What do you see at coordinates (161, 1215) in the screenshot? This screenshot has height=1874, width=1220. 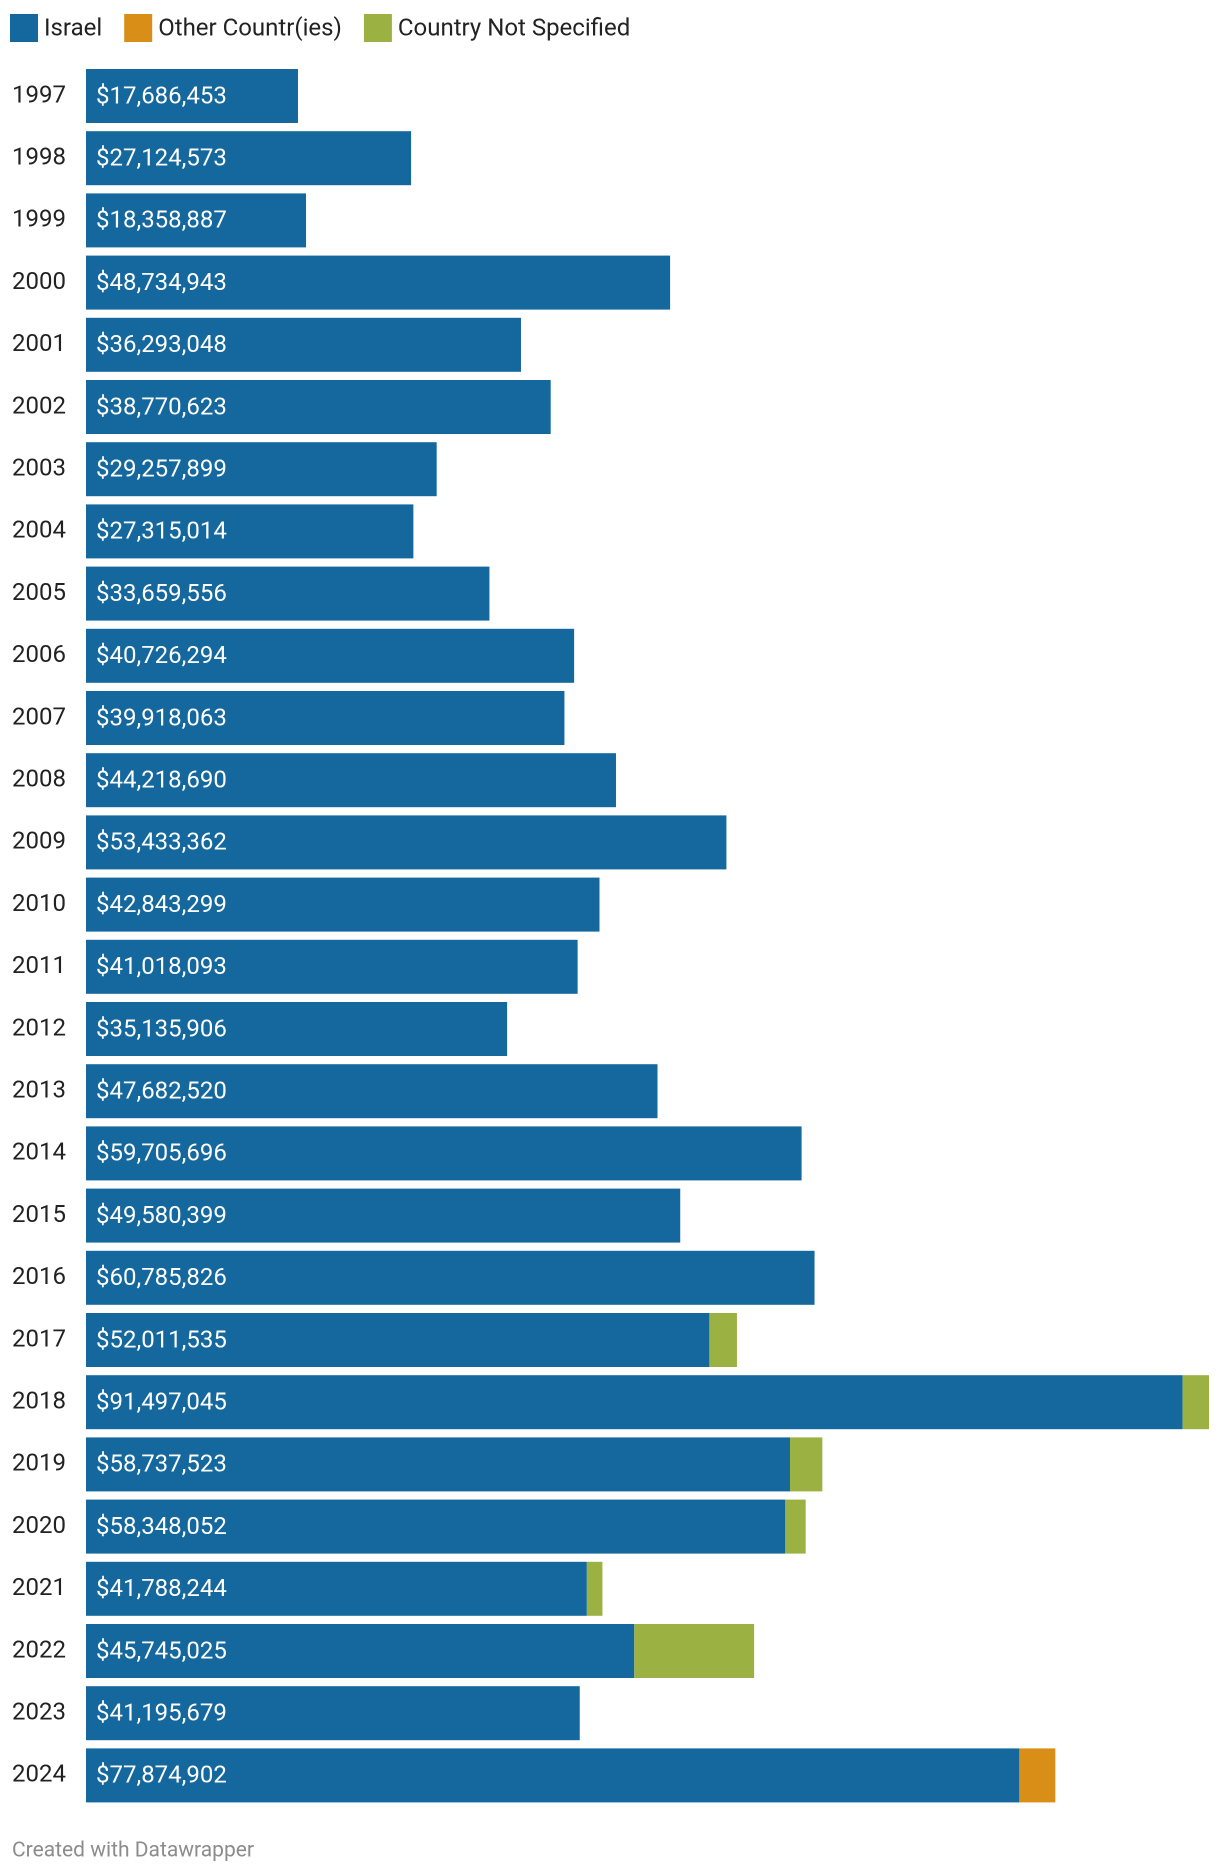 I see `value-label: $49,580,399` at bounding box center [161, 1215].